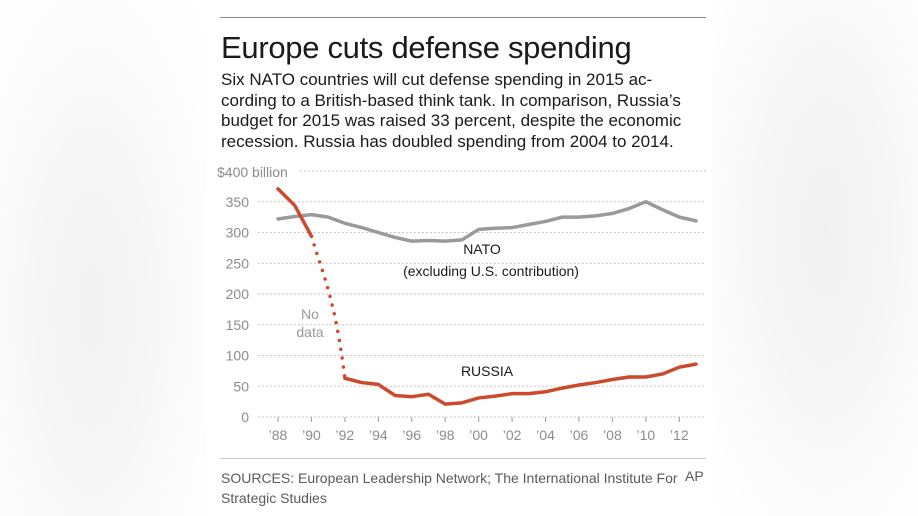 Image resolution: width=918 pixels, height=516 pixels. What do you see at coordinates (487, 221) in the screenshot?
I see `nato-series-line` at bounding box center [487, 221].